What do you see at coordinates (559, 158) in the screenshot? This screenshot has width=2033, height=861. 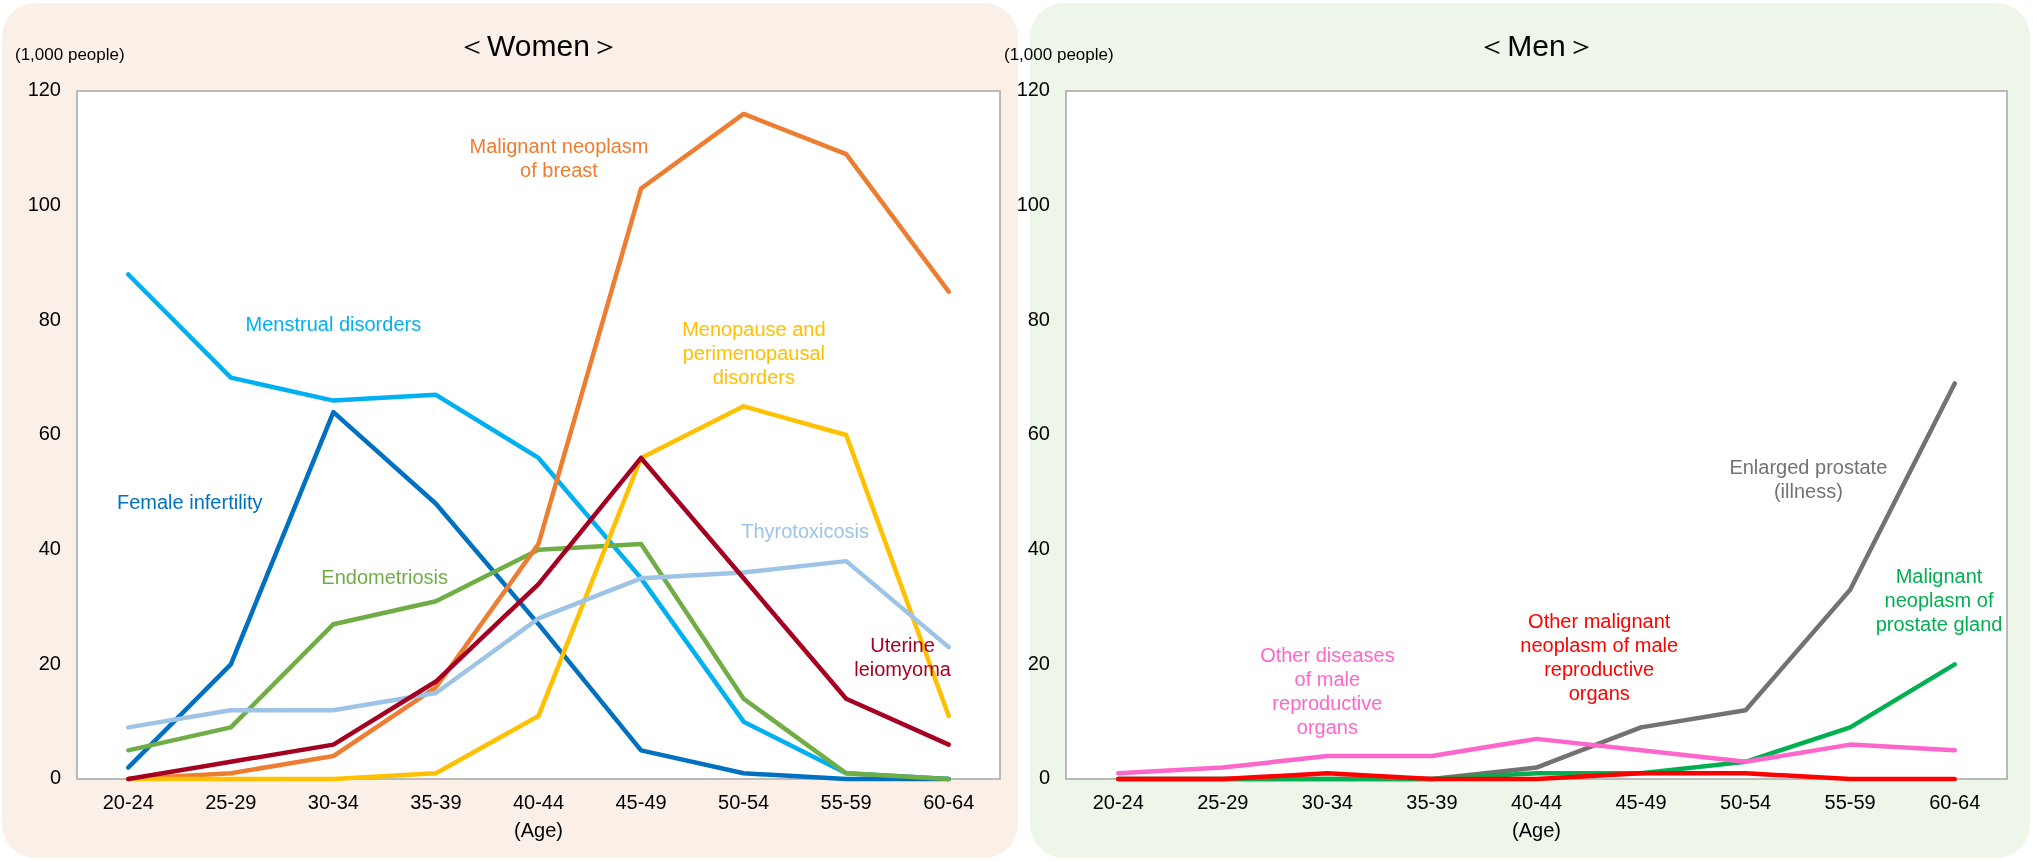 I see `series-label: Malignant neoplasm of breast` at bounding box center [559, 158].